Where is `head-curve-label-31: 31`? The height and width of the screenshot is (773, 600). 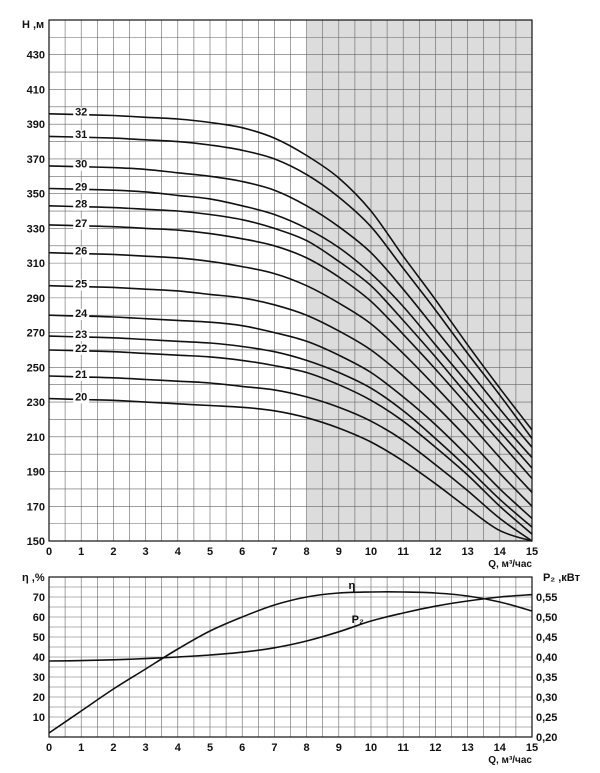 head-curve-label-31: 31 is located at coordinates (81, 135).